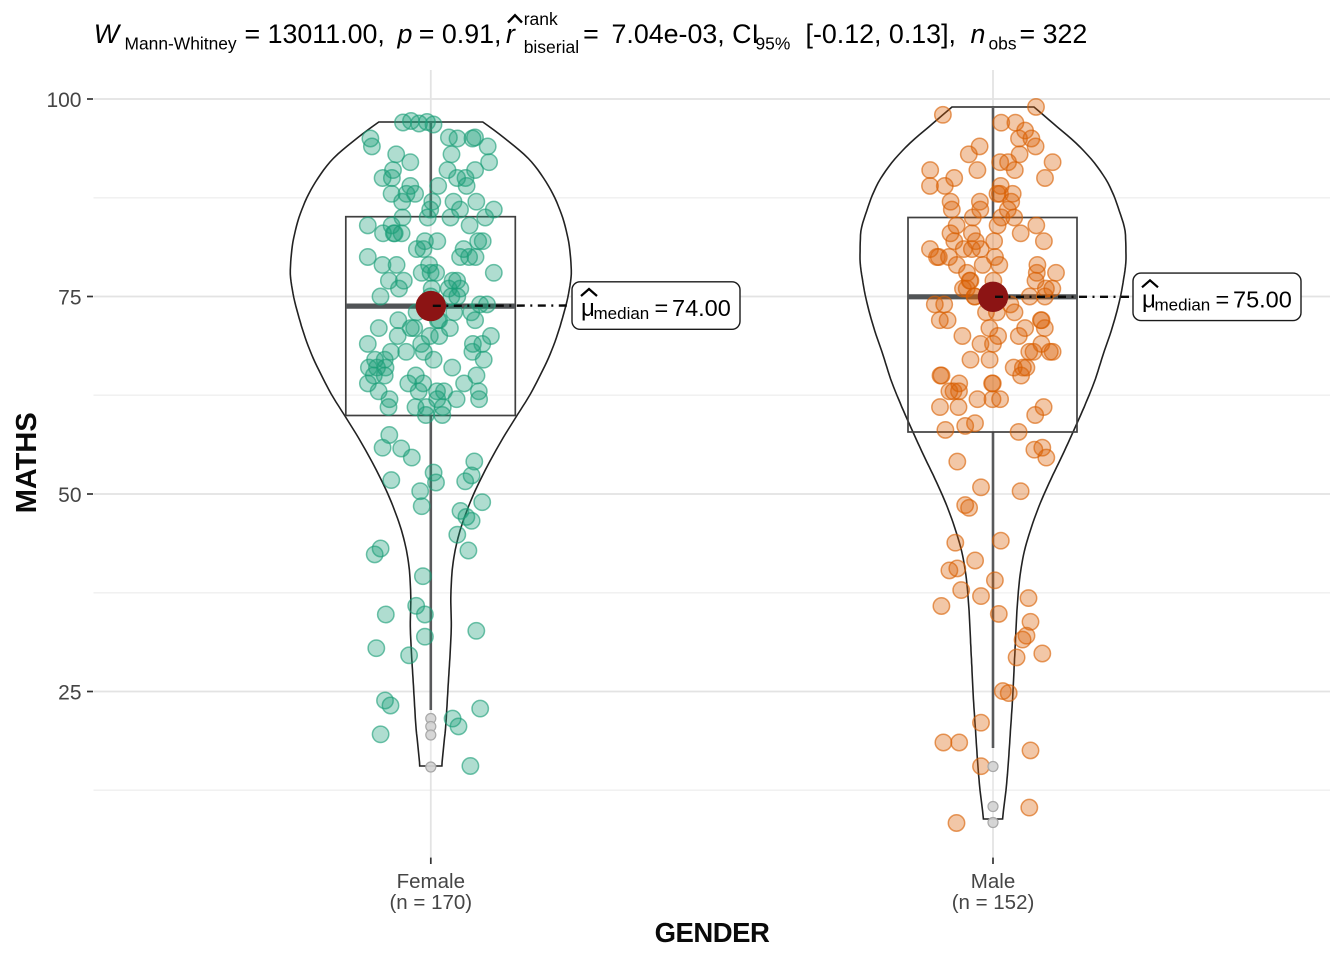  Describe the element at coordinates (27, 462) in the screenshot. I see `svg-text: MATHS` at that location.